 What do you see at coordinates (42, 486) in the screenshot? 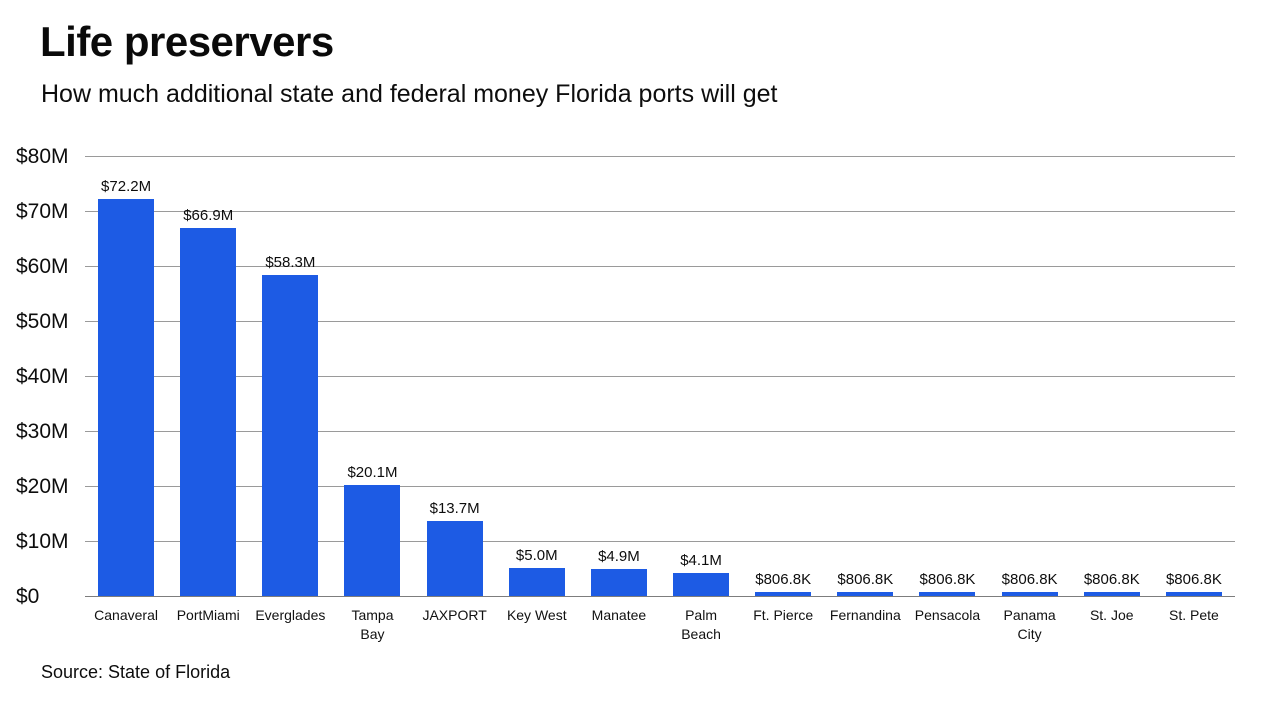
I see `y-tick-label: $20M` at bounding box center [42, 486].